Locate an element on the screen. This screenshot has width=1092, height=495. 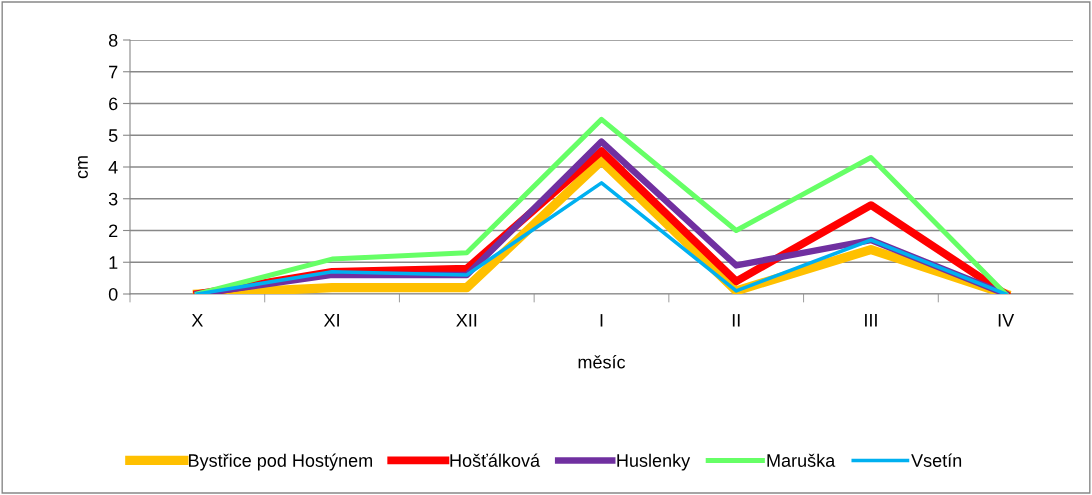
y-tick-label: 0 is located at coordinates (113, 294).